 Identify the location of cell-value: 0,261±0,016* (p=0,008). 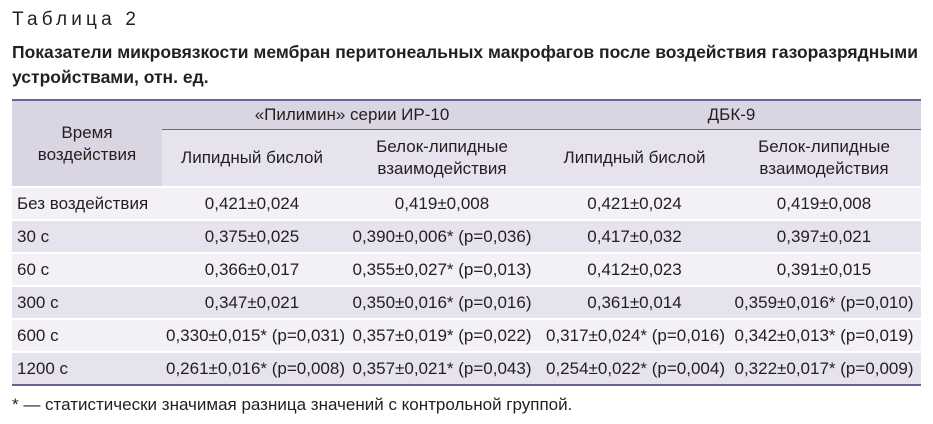
(253, 367).